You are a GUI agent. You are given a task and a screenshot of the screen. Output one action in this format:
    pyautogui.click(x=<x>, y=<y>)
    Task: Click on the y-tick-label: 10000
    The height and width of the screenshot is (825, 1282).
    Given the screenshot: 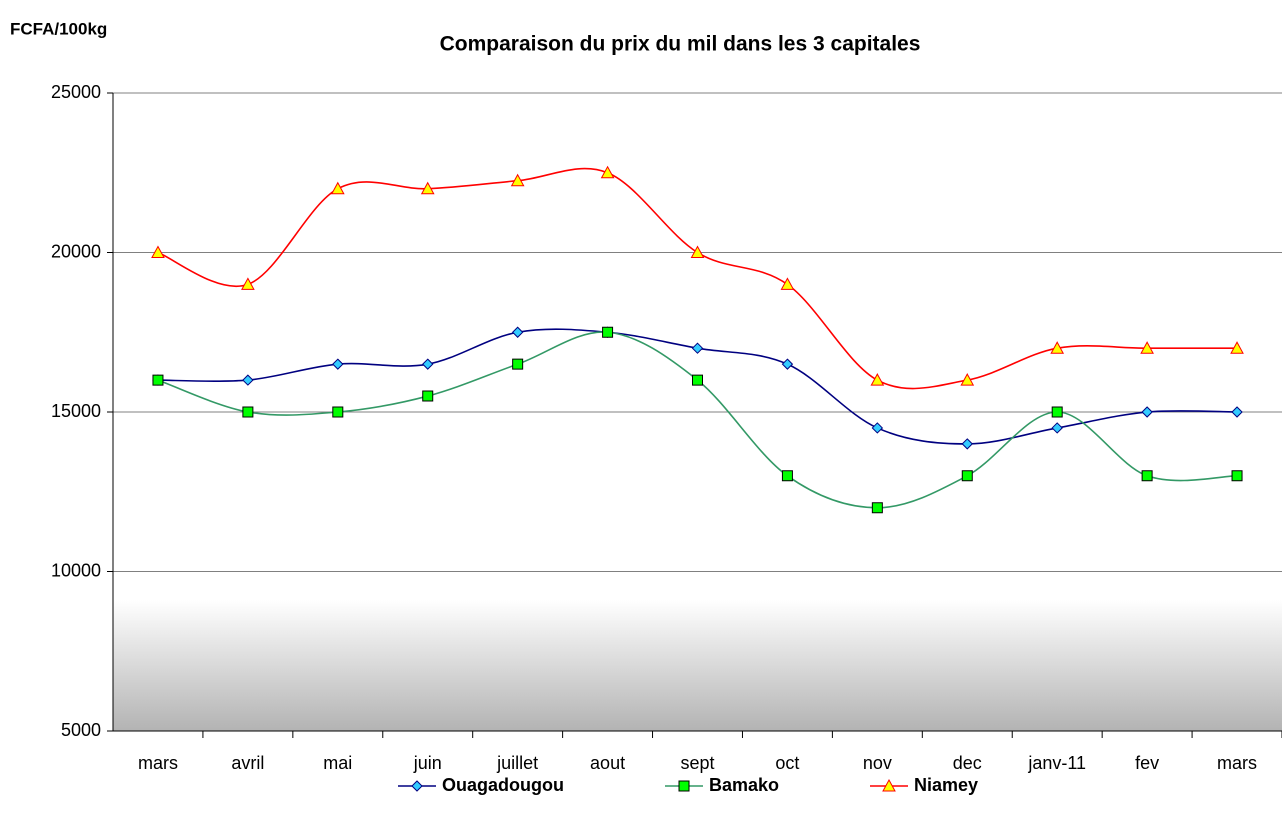 What is the action you would take?
    pyautogui.click(x=76, y=570)
    